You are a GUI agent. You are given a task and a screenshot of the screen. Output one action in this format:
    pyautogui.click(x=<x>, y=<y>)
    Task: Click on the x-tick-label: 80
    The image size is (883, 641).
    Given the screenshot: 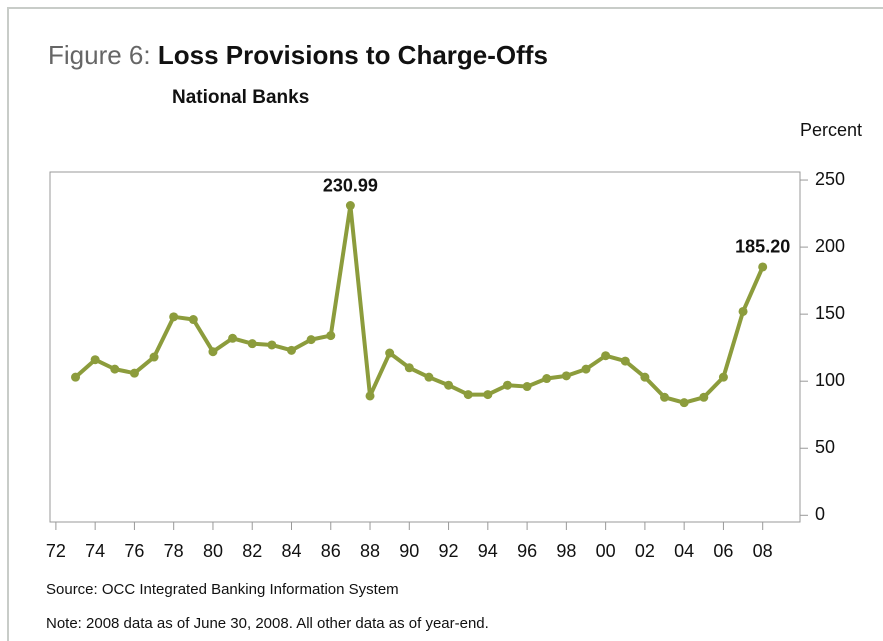 What is the action you would take?
    pyautogui.click(x=213, y=551)
    